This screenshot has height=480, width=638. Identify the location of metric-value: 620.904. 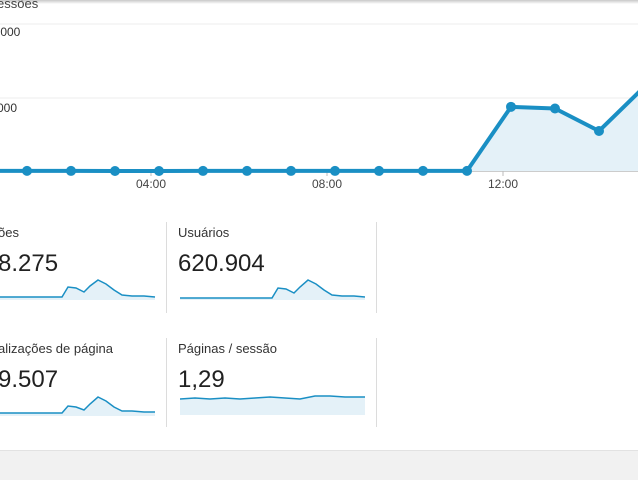
(221, 263).